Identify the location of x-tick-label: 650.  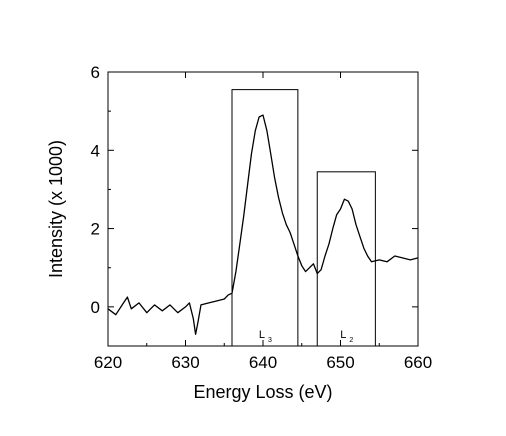
(340, 362).